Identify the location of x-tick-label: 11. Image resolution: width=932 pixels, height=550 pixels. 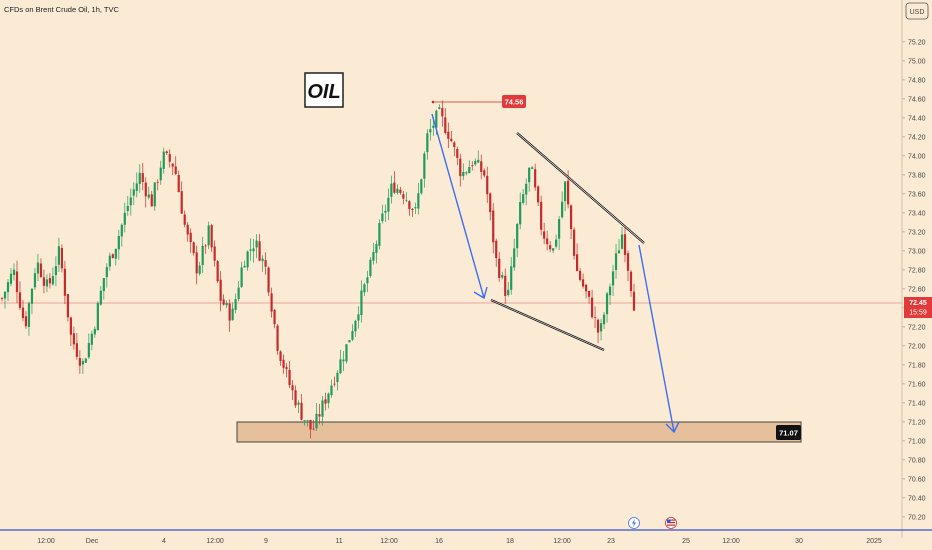
(338, 541).